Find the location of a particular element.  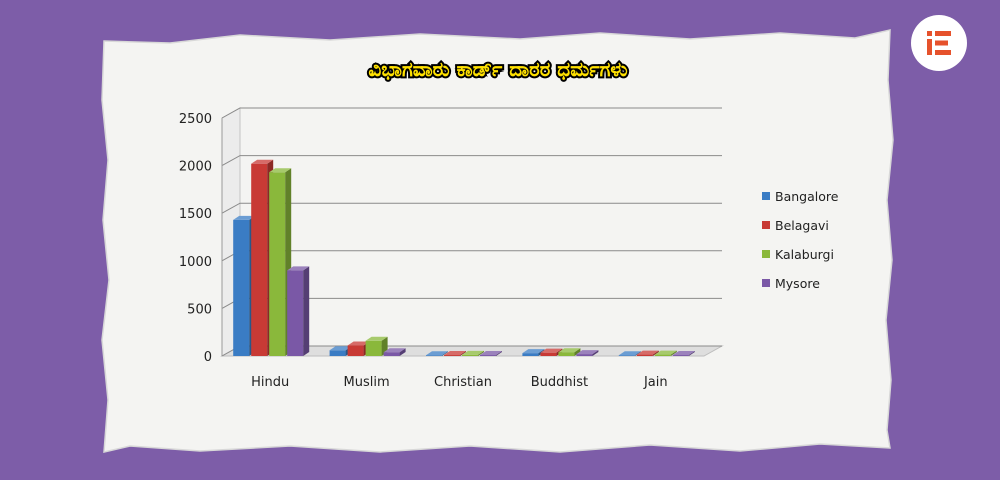

chart-title: ವಿಭಾಗವಾರು ಕಾರ್ಡ್ ದಾರರ ಧರ್ಮಗಳು is located at coordinates (497, 69).